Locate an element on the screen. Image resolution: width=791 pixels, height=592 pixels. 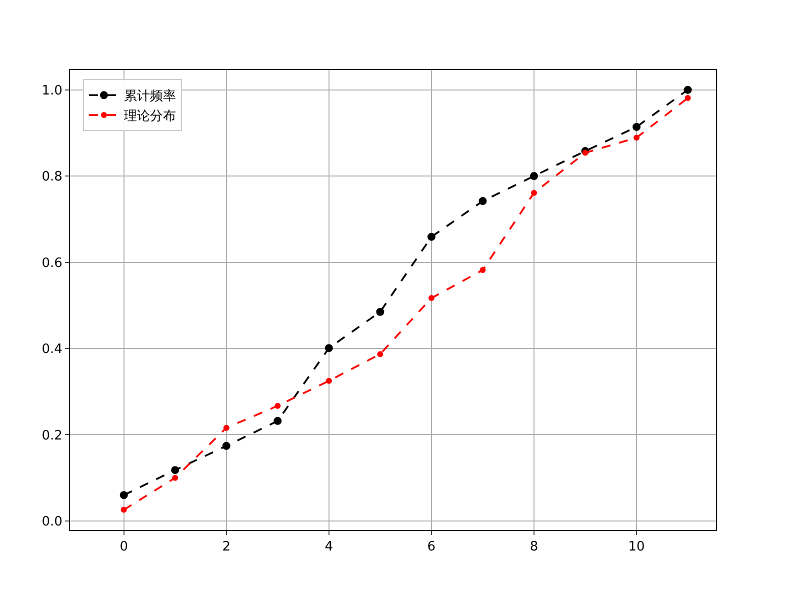
x-tick-label: 10 is located at coordinates (636, 547).